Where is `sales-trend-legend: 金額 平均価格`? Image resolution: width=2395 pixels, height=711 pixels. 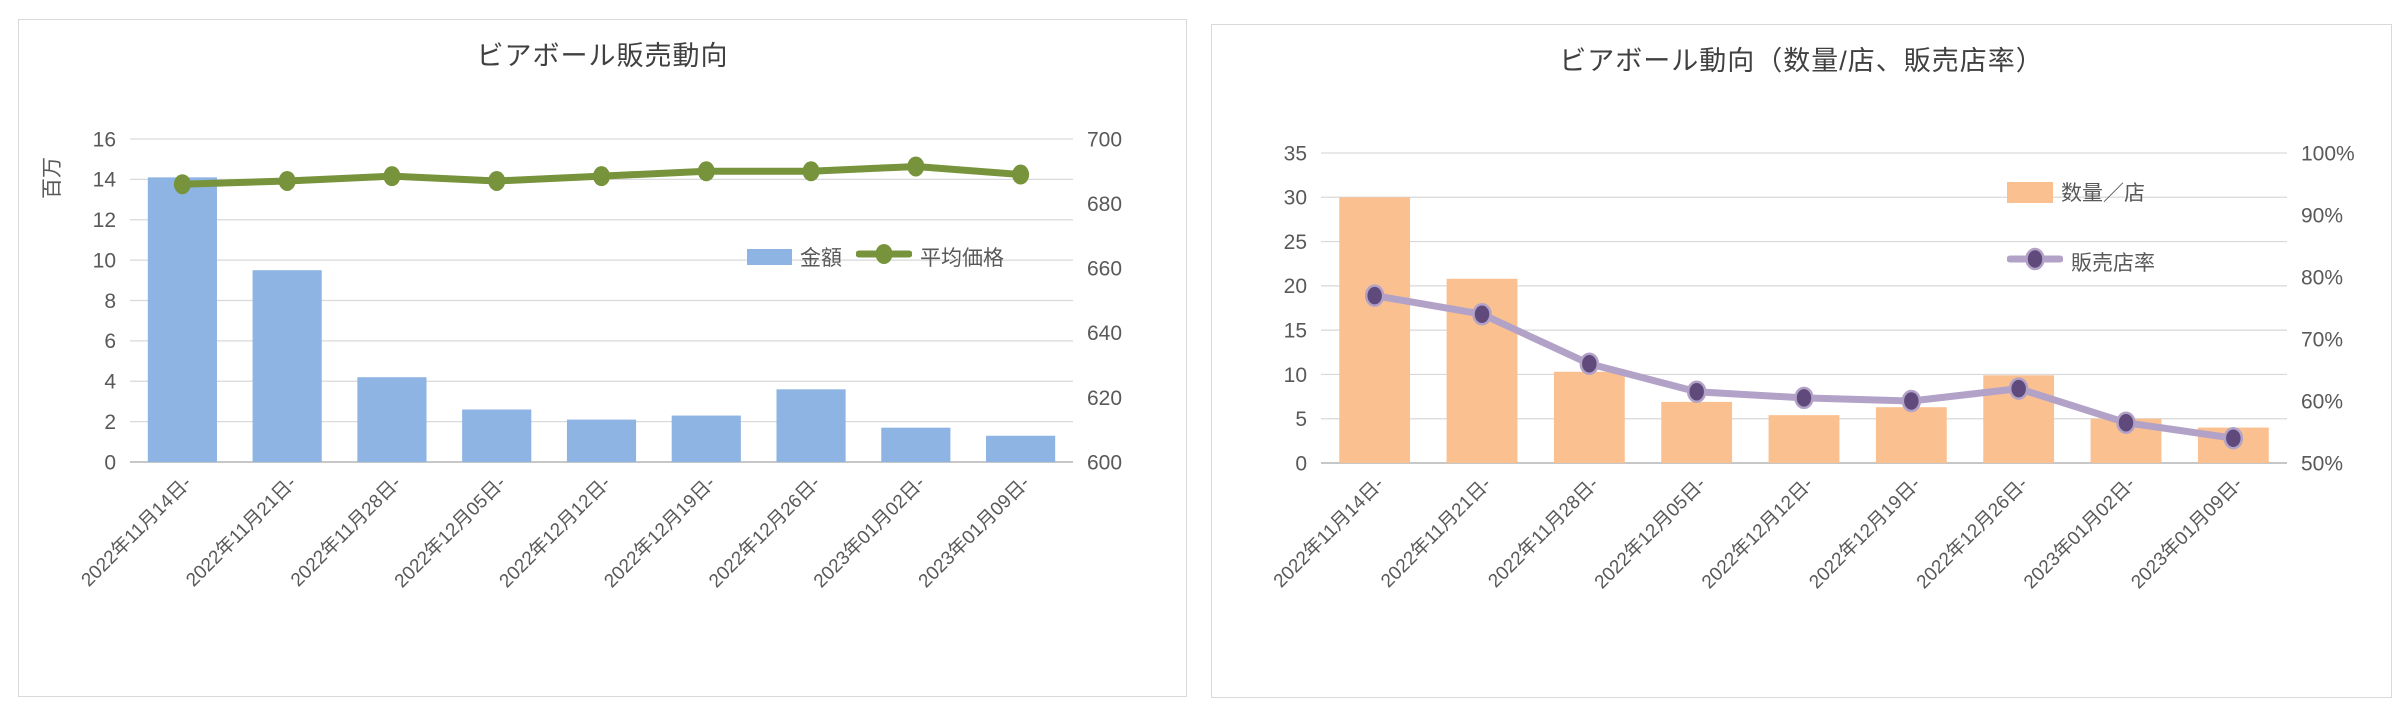
sales-trend-legend: 金額 平均価格 is located at coordinates (875, 257).